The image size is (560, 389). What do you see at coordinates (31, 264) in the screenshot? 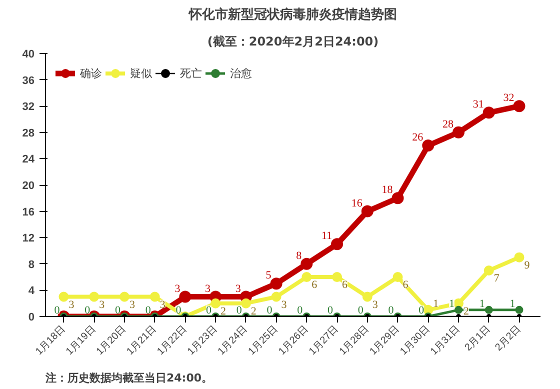
I see `y-tick-label: 8` at bounding box center [31, 264].